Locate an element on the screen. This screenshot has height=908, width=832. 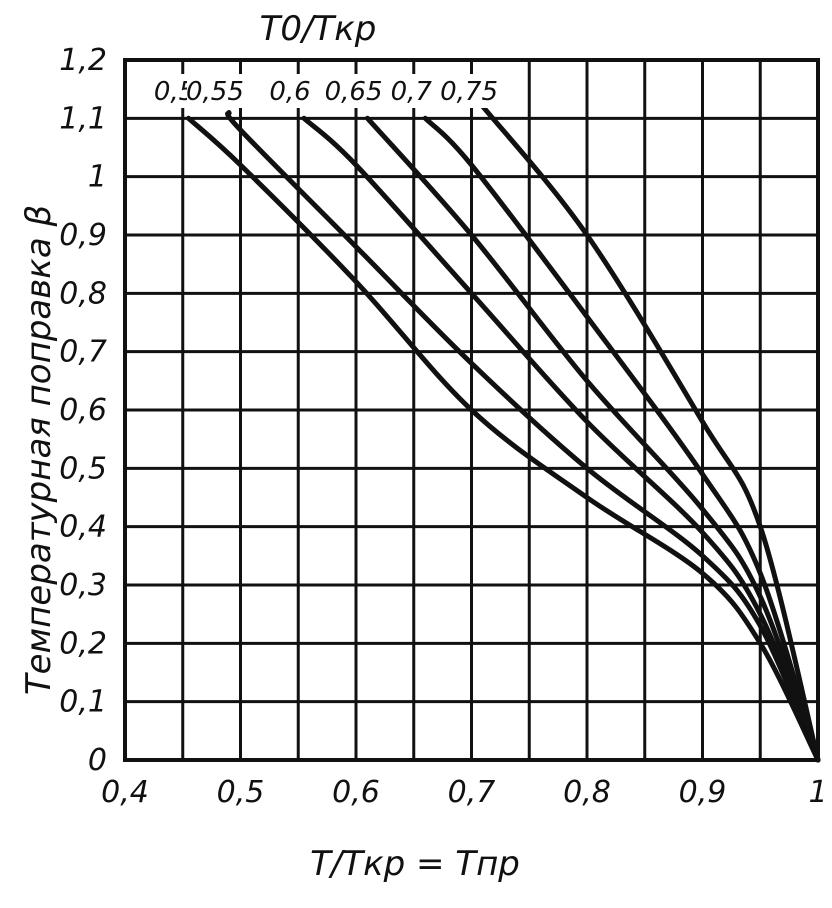
y-tick-label: 0,1 is located at coordinates (83, 702).